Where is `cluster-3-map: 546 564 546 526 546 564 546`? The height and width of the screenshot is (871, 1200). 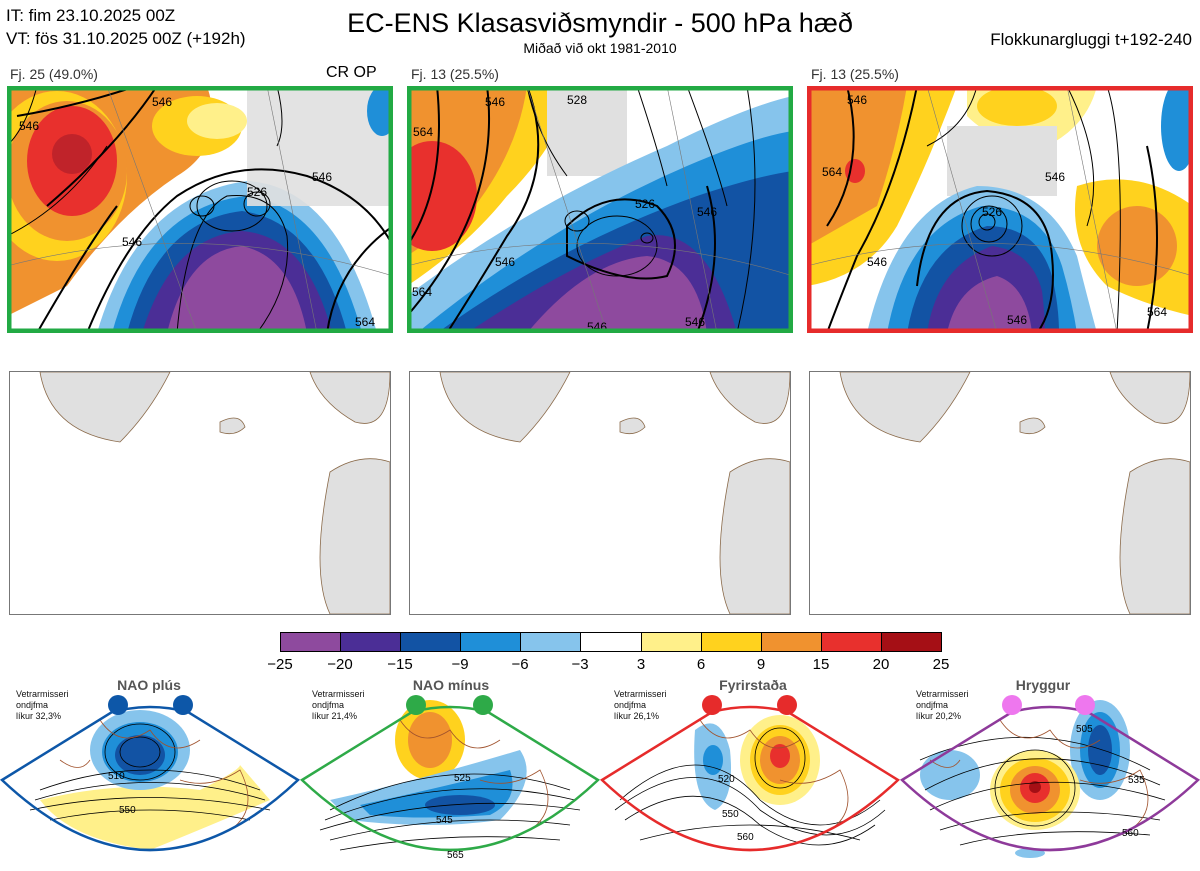
cluster-3-map: 546 564 546 526 546 564 546 is located at coordinates (1000, 209).